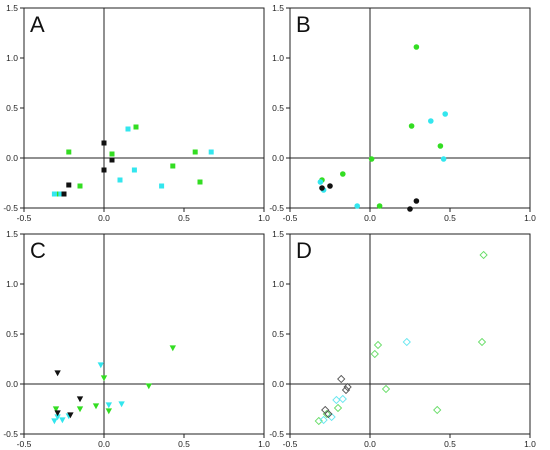 Image resolution: width=550 pixels, height=450 pixels. Describe the element at coordinates (336, 396) in the screenshot. I see `series-gray` at that location.